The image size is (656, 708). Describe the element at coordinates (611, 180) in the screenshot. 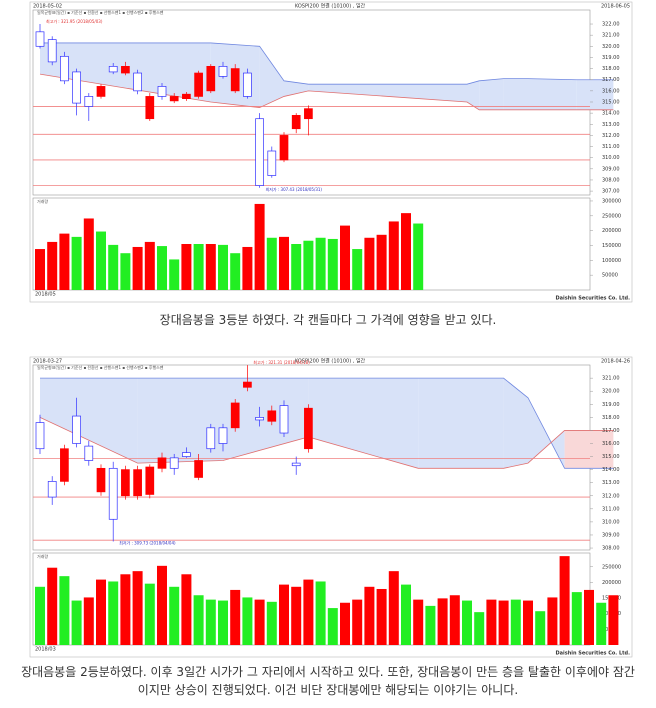

I see `y-tick-label: 308.00` at that location.